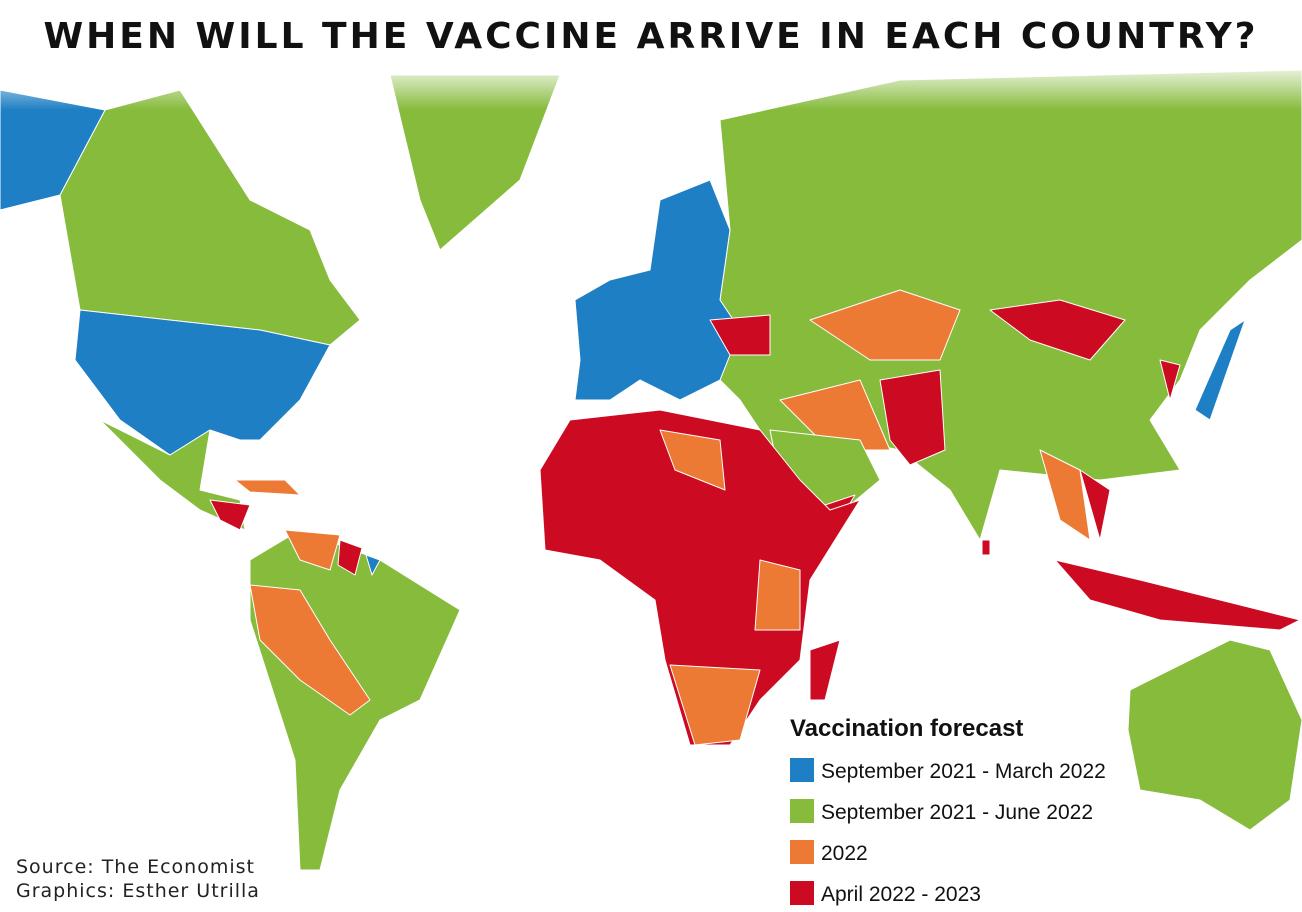 The image size is (1302, 912). I want to click on libya, so click(692, 460).